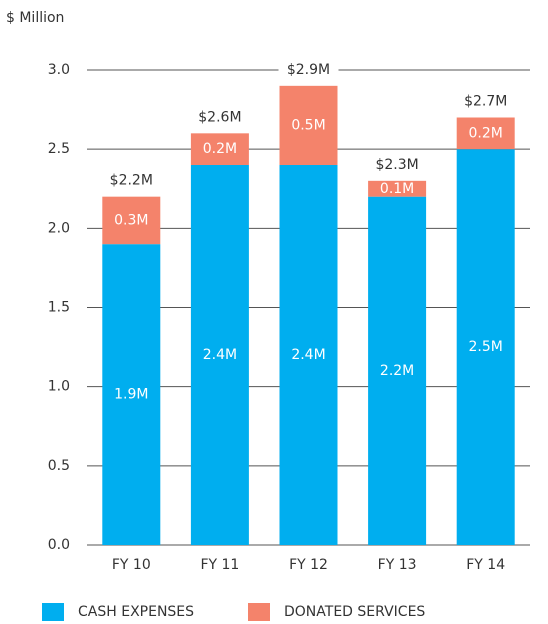  What do you see at coordinates (485, 565) in the screenshot?
I see `x-tick-label: FY 14` at bounding box center [485, 565].